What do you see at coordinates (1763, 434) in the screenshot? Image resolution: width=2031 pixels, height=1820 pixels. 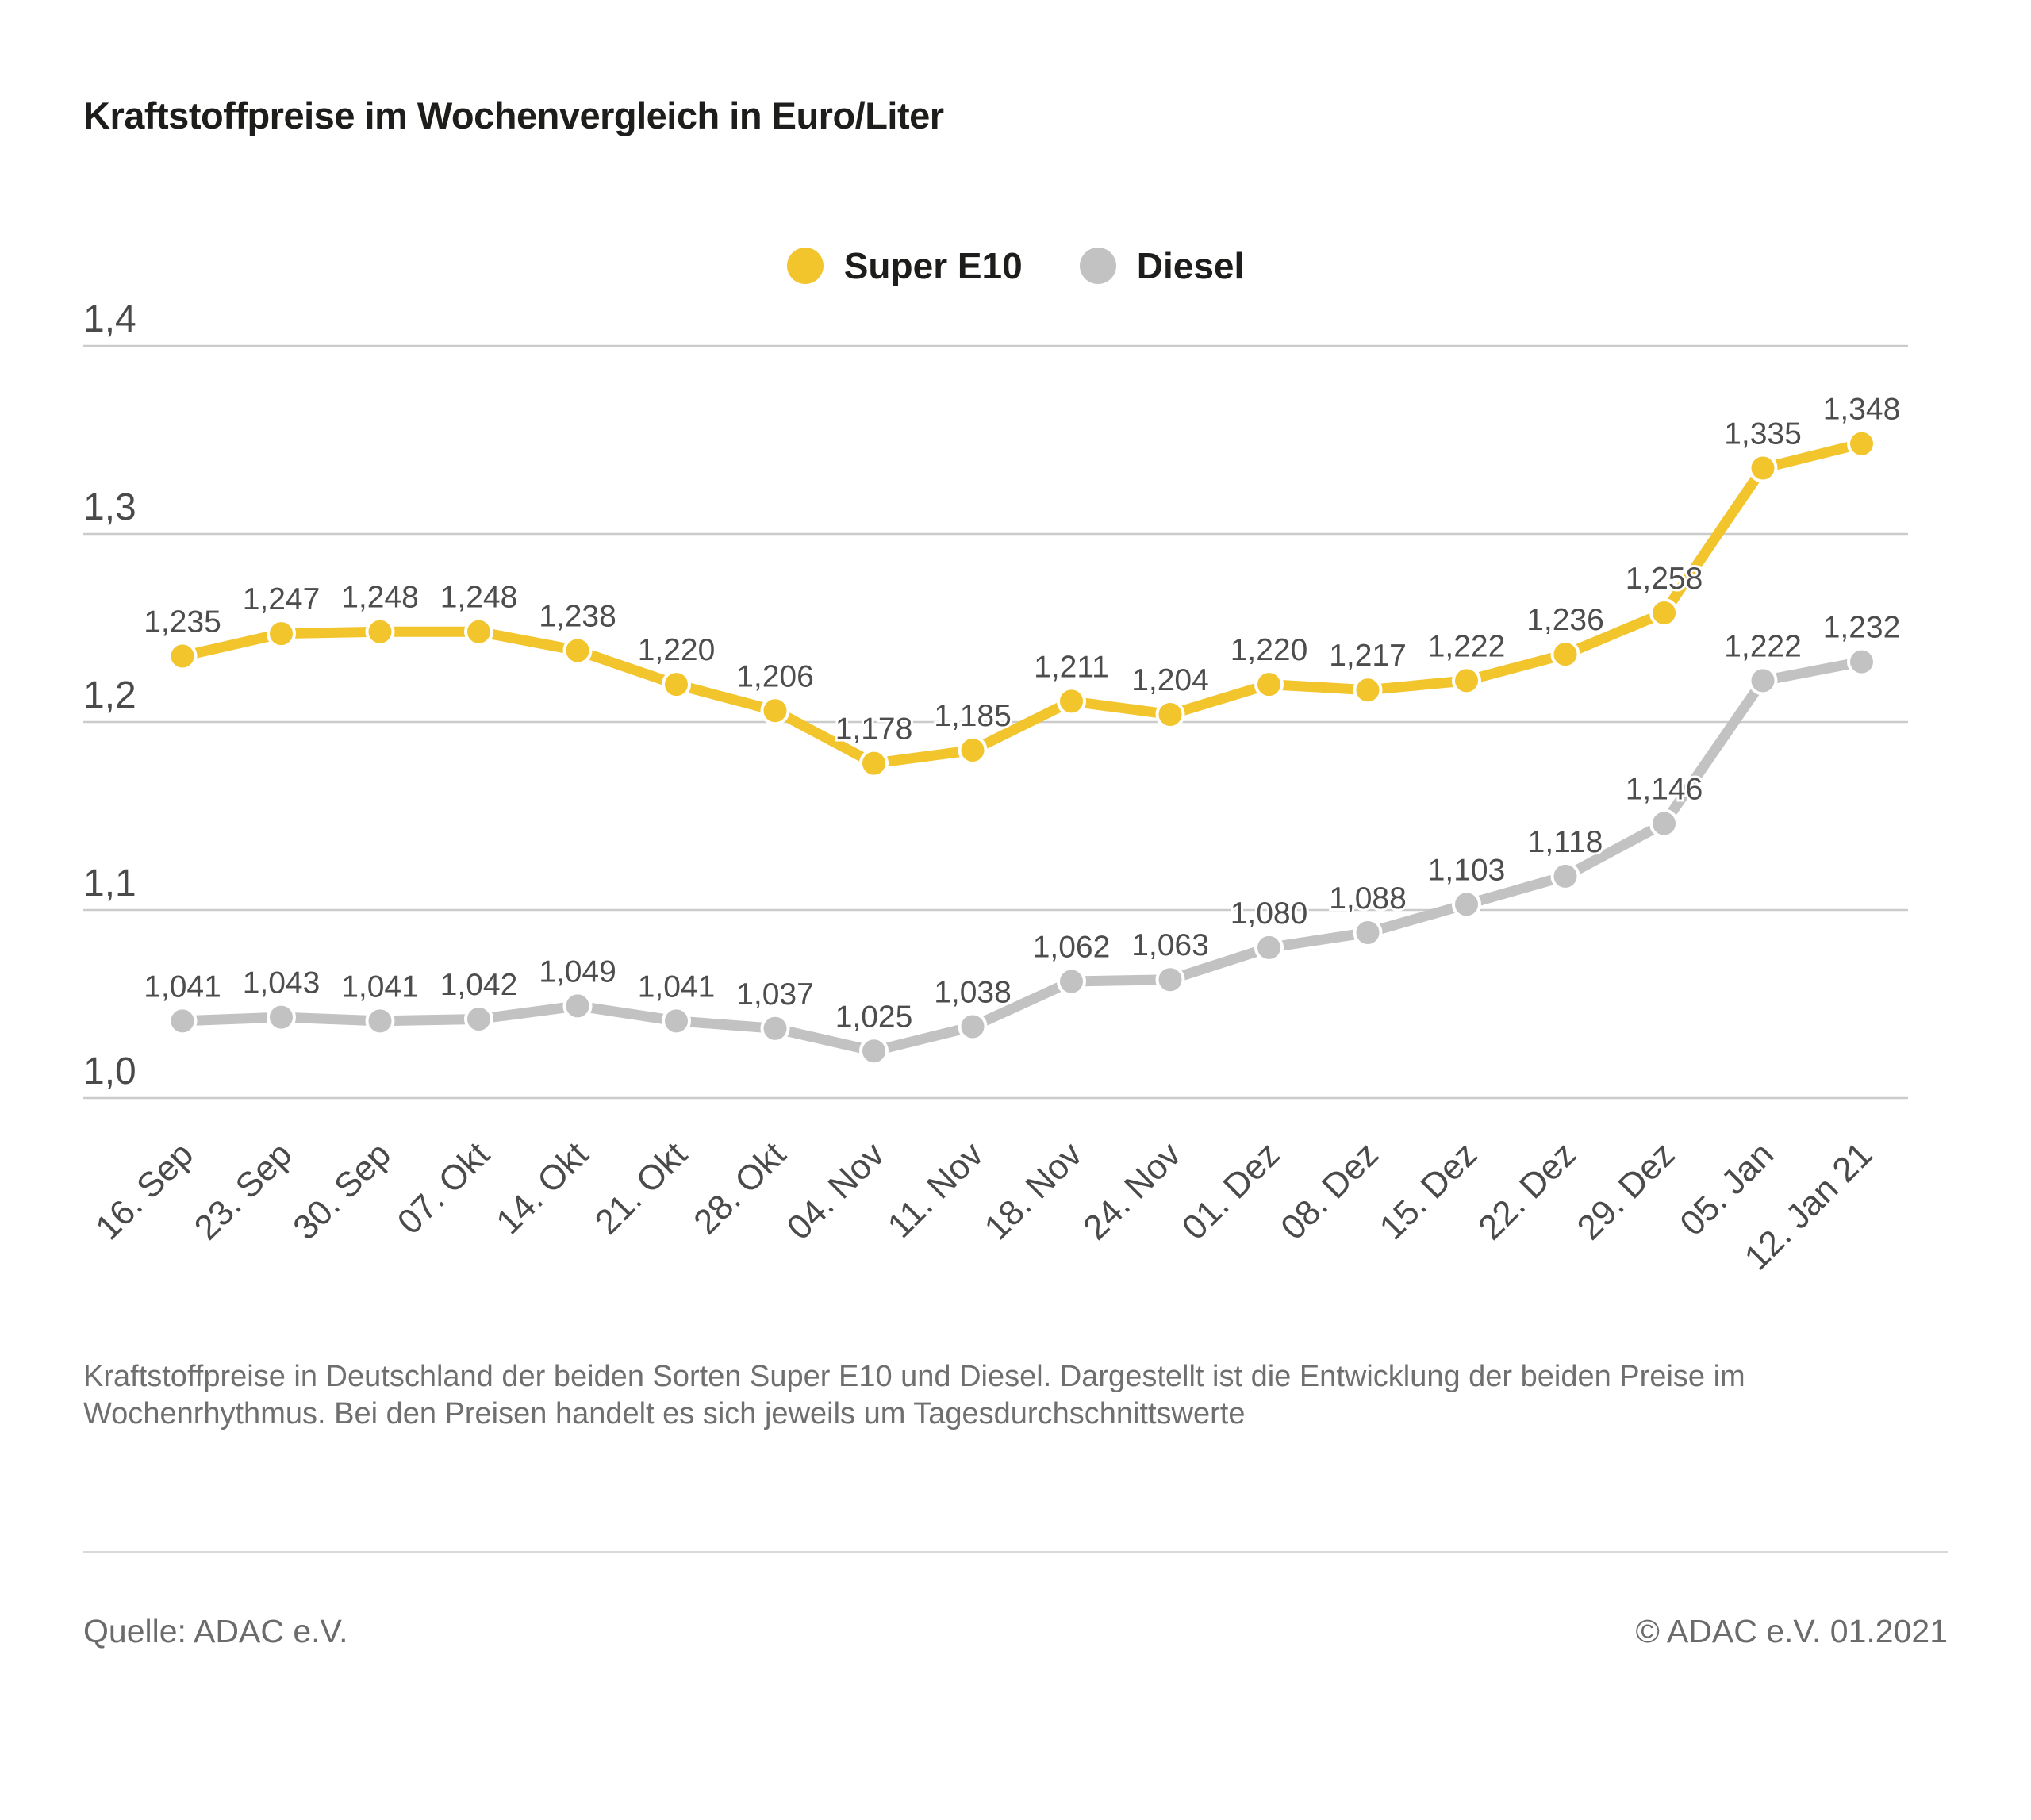 I see `super-e10-value-label: 1,335` at bounding box center [1763, 434].